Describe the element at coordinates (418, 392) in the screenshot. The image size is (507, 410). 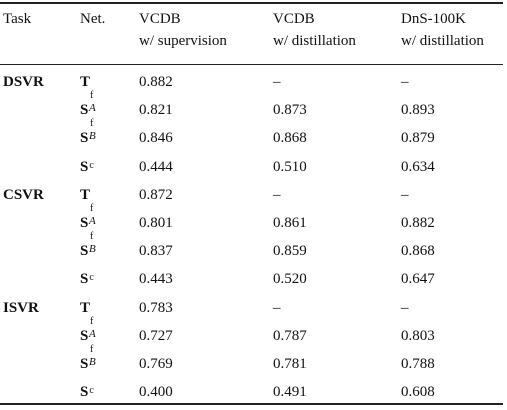
I see `value-dns-distillation: 0.608` at that location.